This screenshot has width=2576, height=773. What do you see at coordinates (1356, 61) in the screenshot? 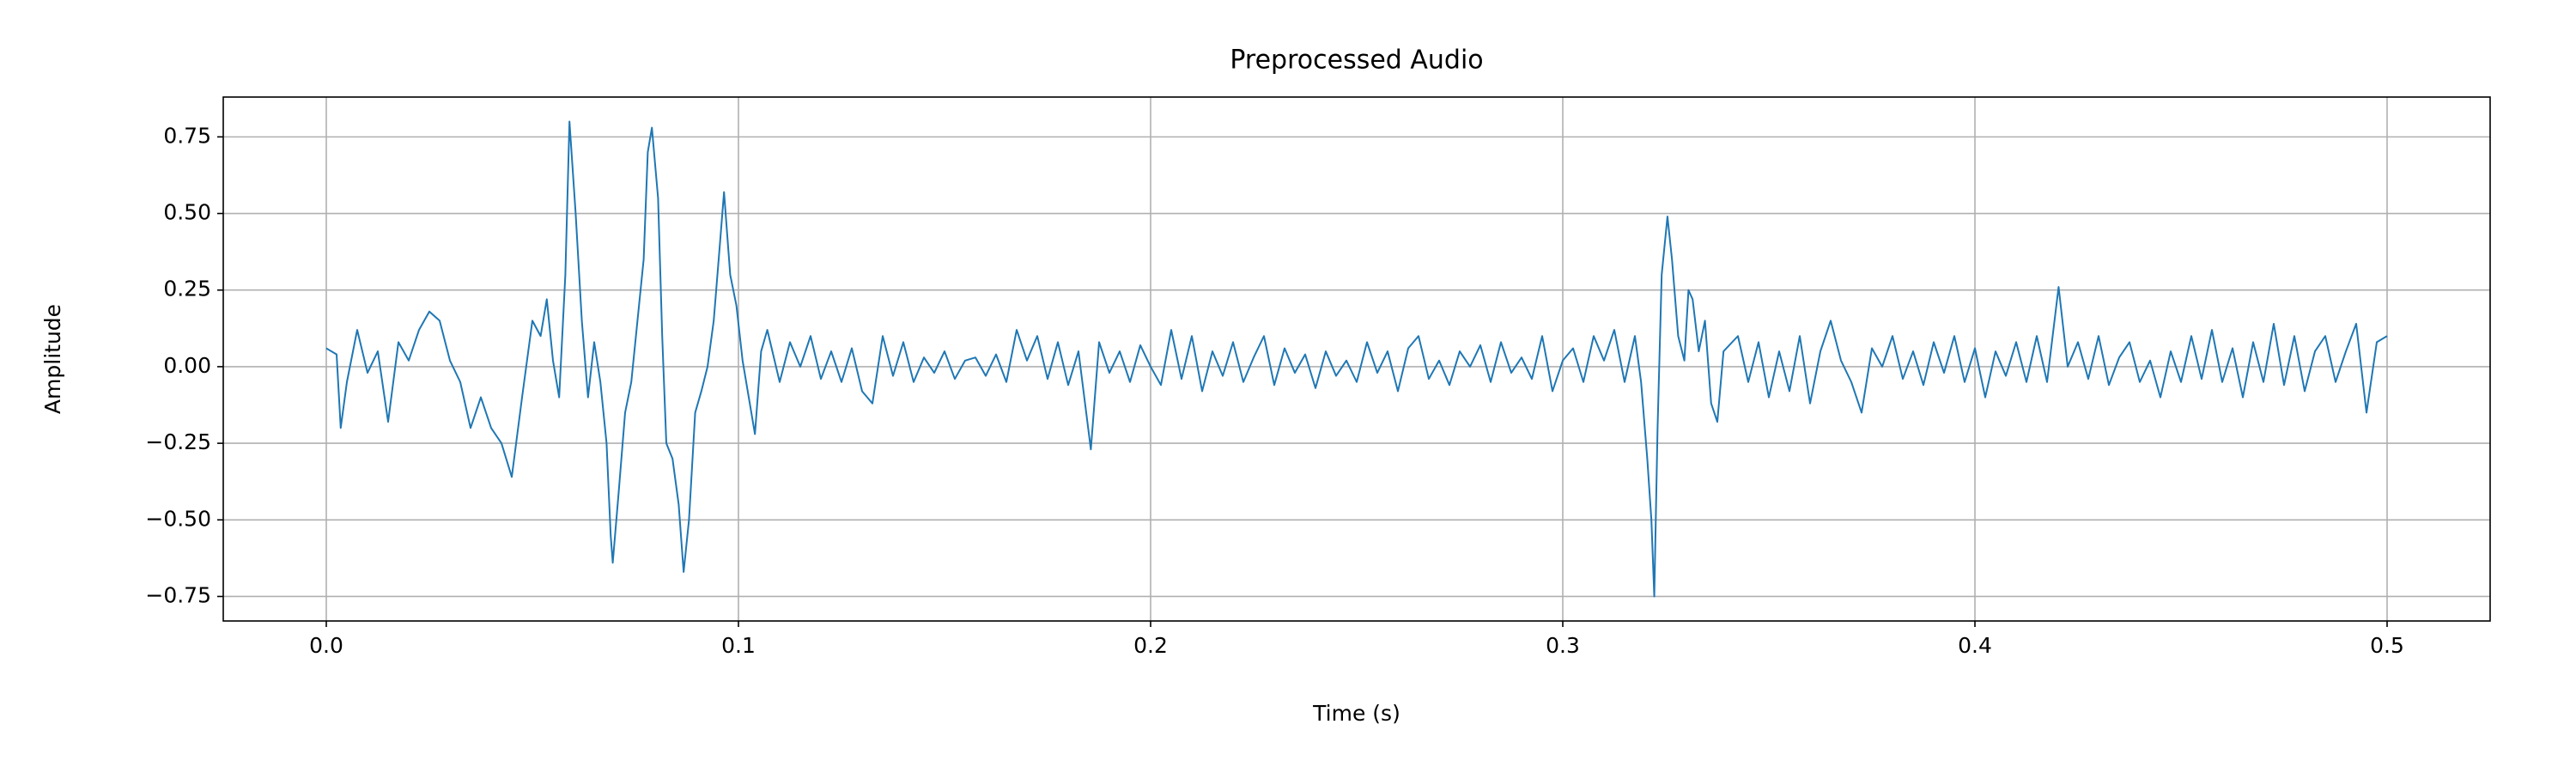
I see `chart-title: Preprocessed Audio` at bounding box center [1356, 61].